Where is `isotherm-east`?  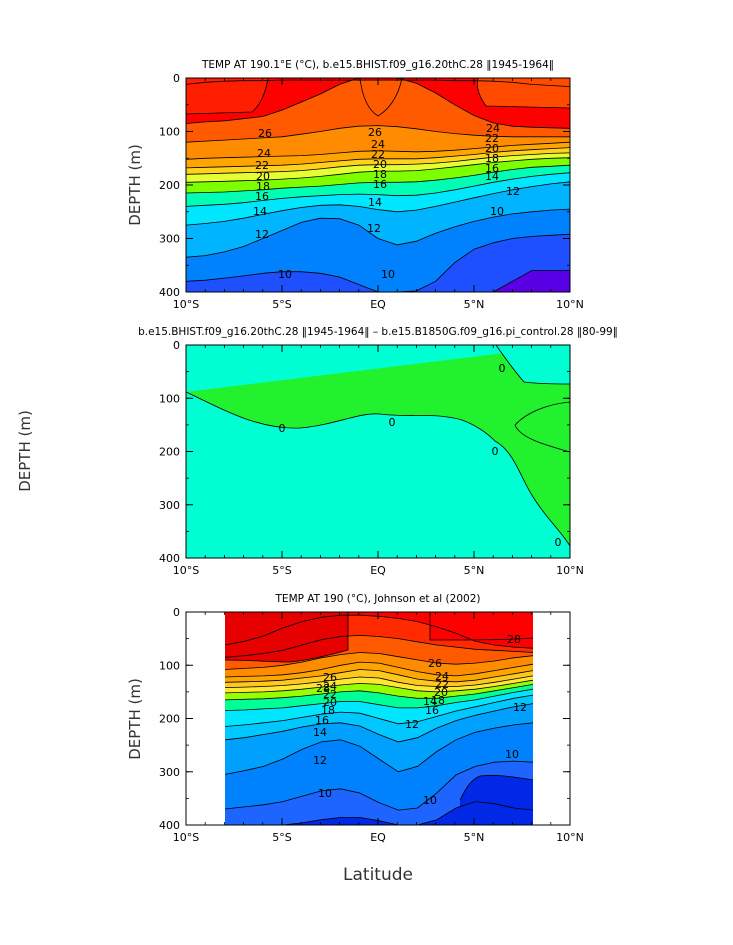
isotherm-east is located at coordinates (481, 626).